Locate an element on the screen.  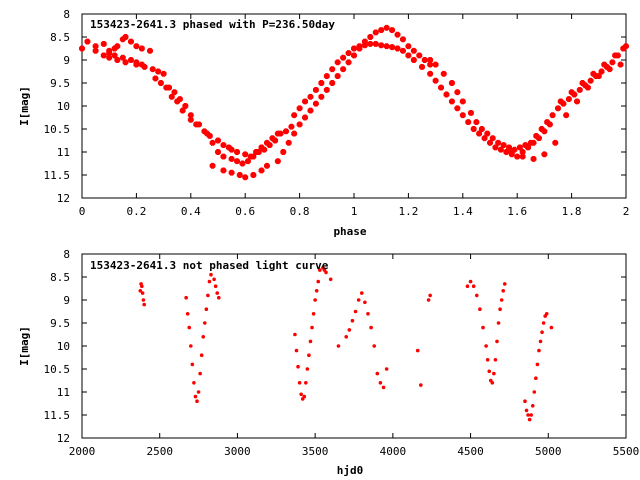
unphased-y-tick-label: 11.5 is located at coordinates (57, 415).